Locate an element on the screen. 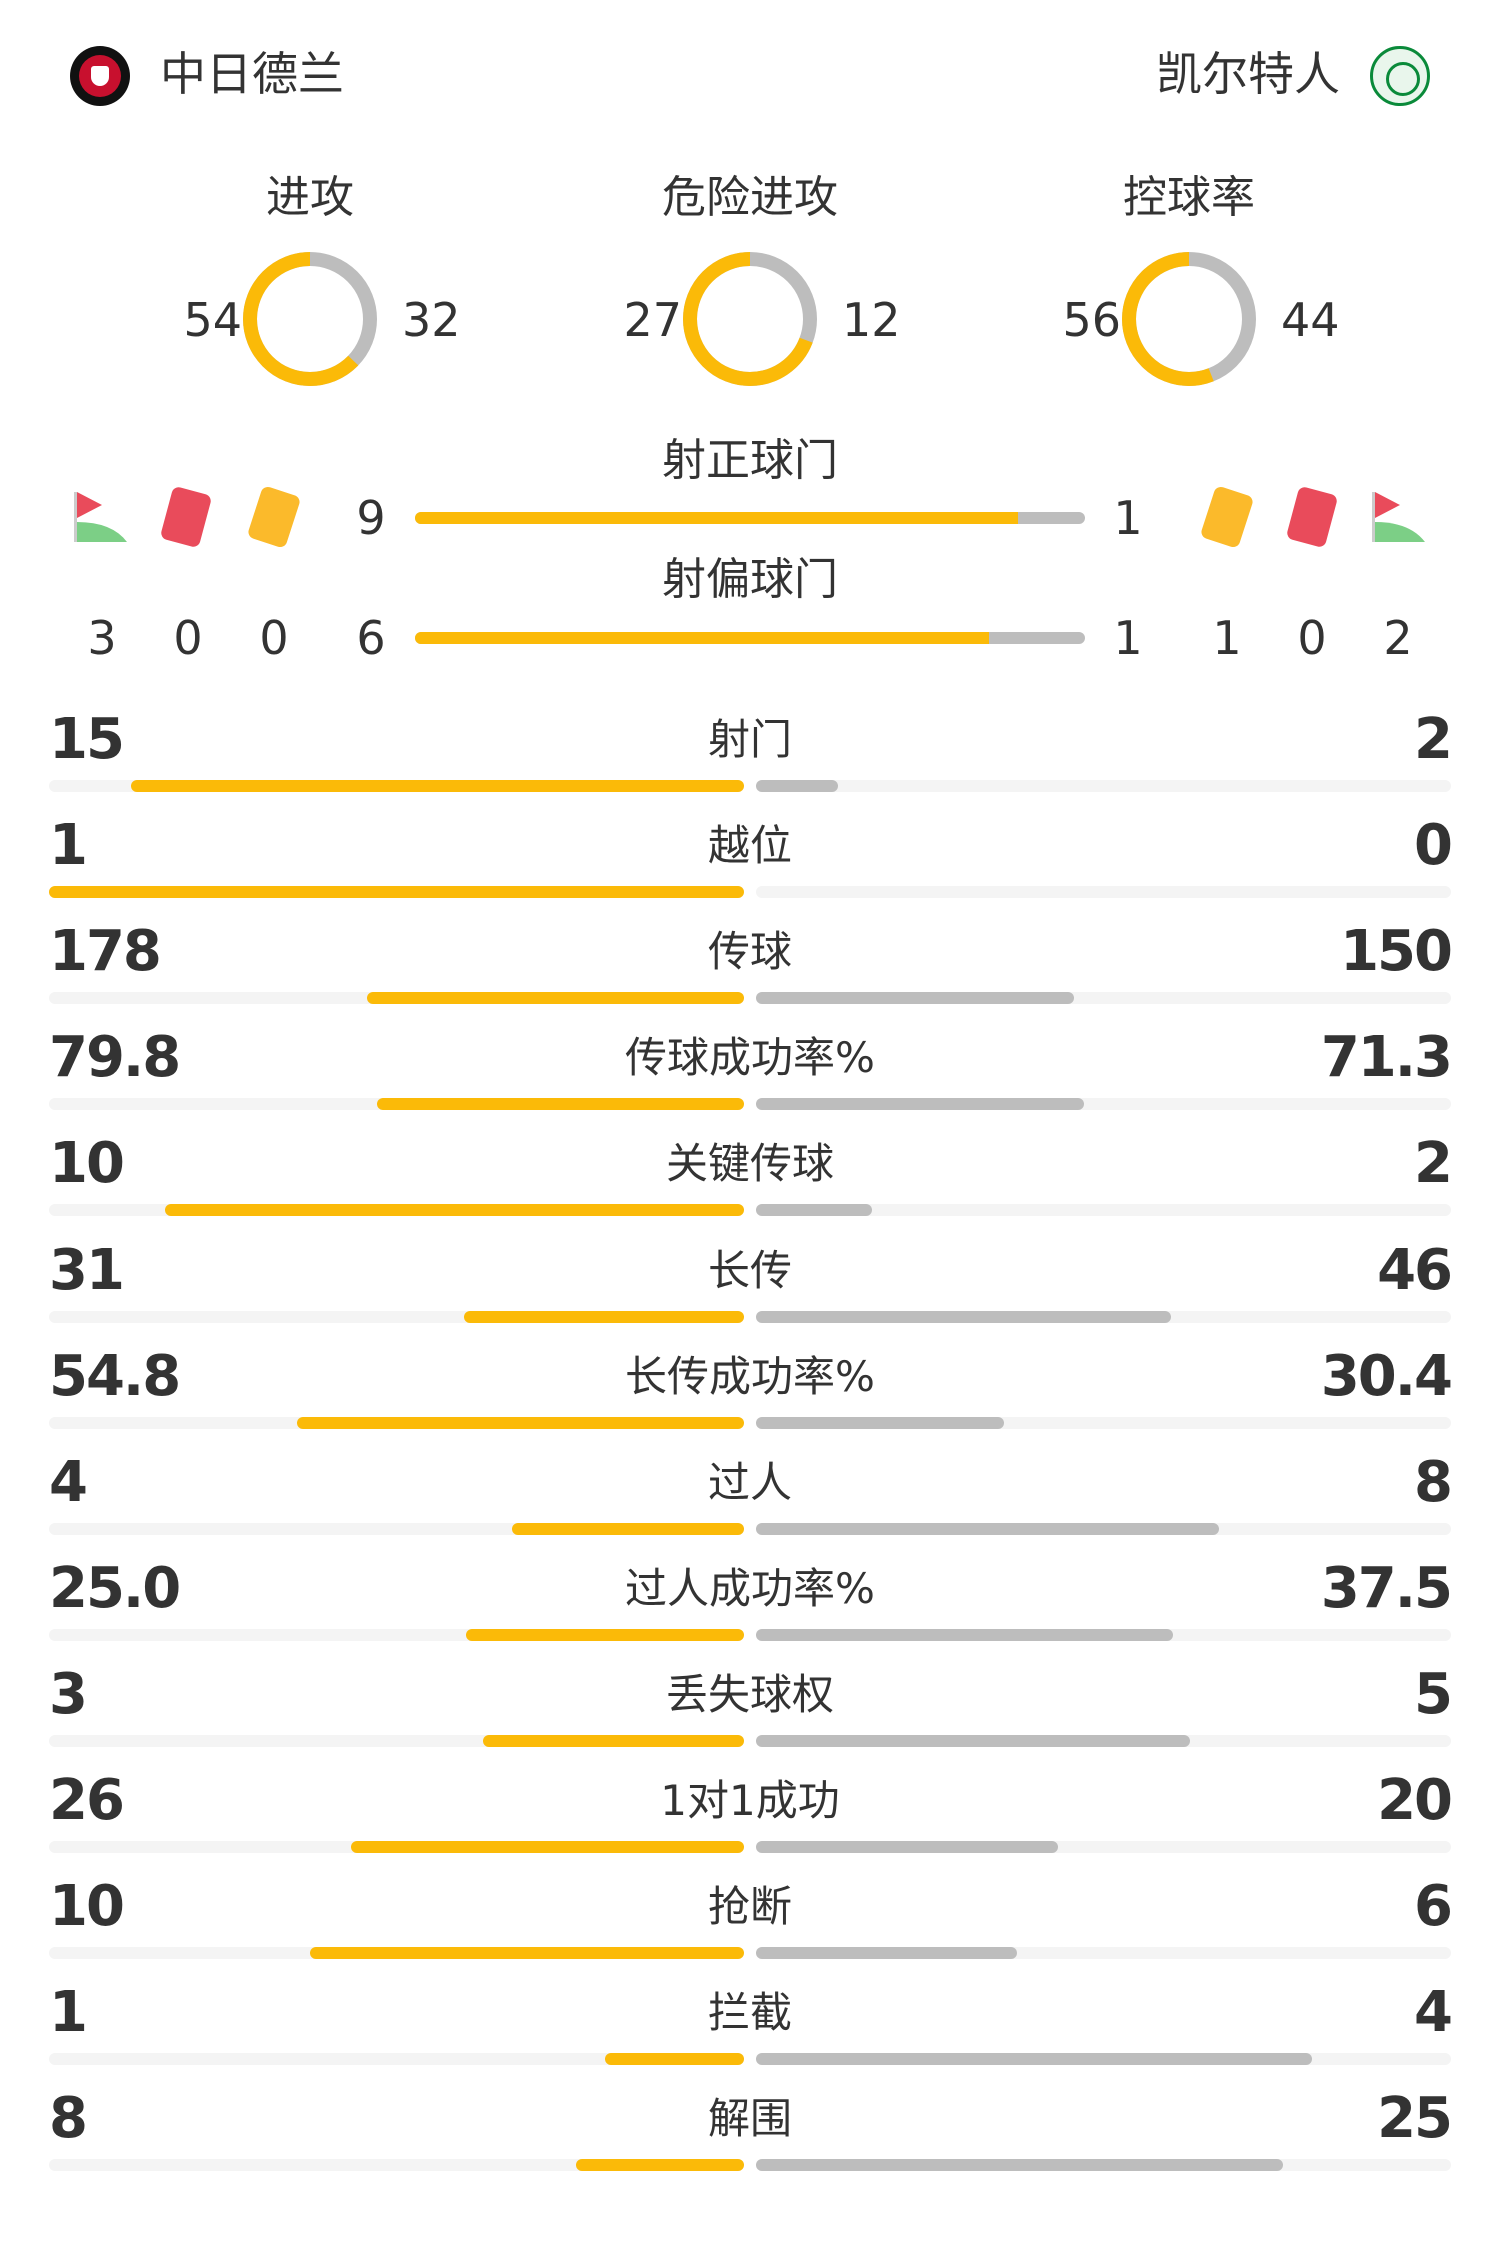  stat-home-value: 26 is located at coordinates (87, 1800).